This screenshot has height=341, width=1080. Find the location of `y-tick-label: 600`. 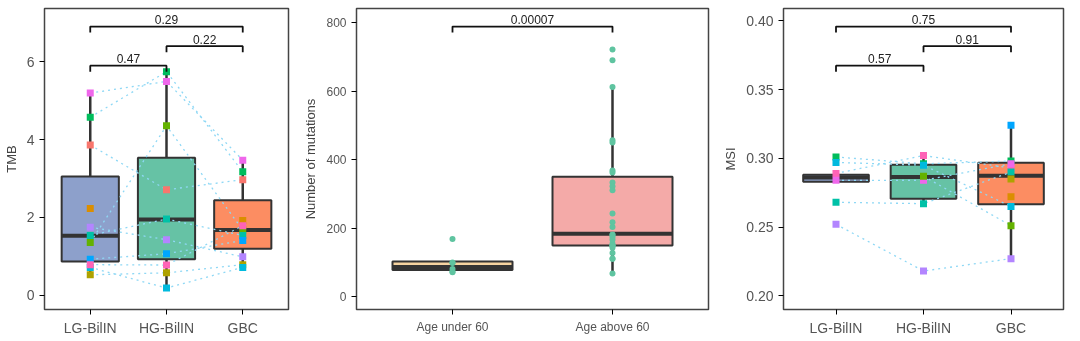

y-tick-label: 600 is located at coordinates (336, 91).